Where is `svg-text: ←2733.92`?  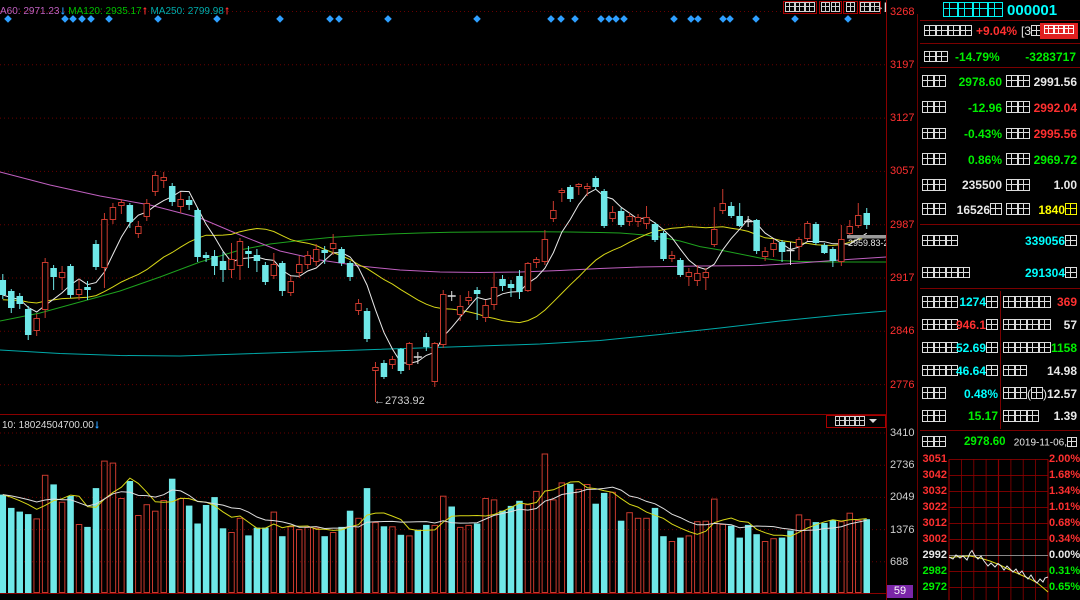 svg-text: ←2733.92 is located at coordinates (399, 401).